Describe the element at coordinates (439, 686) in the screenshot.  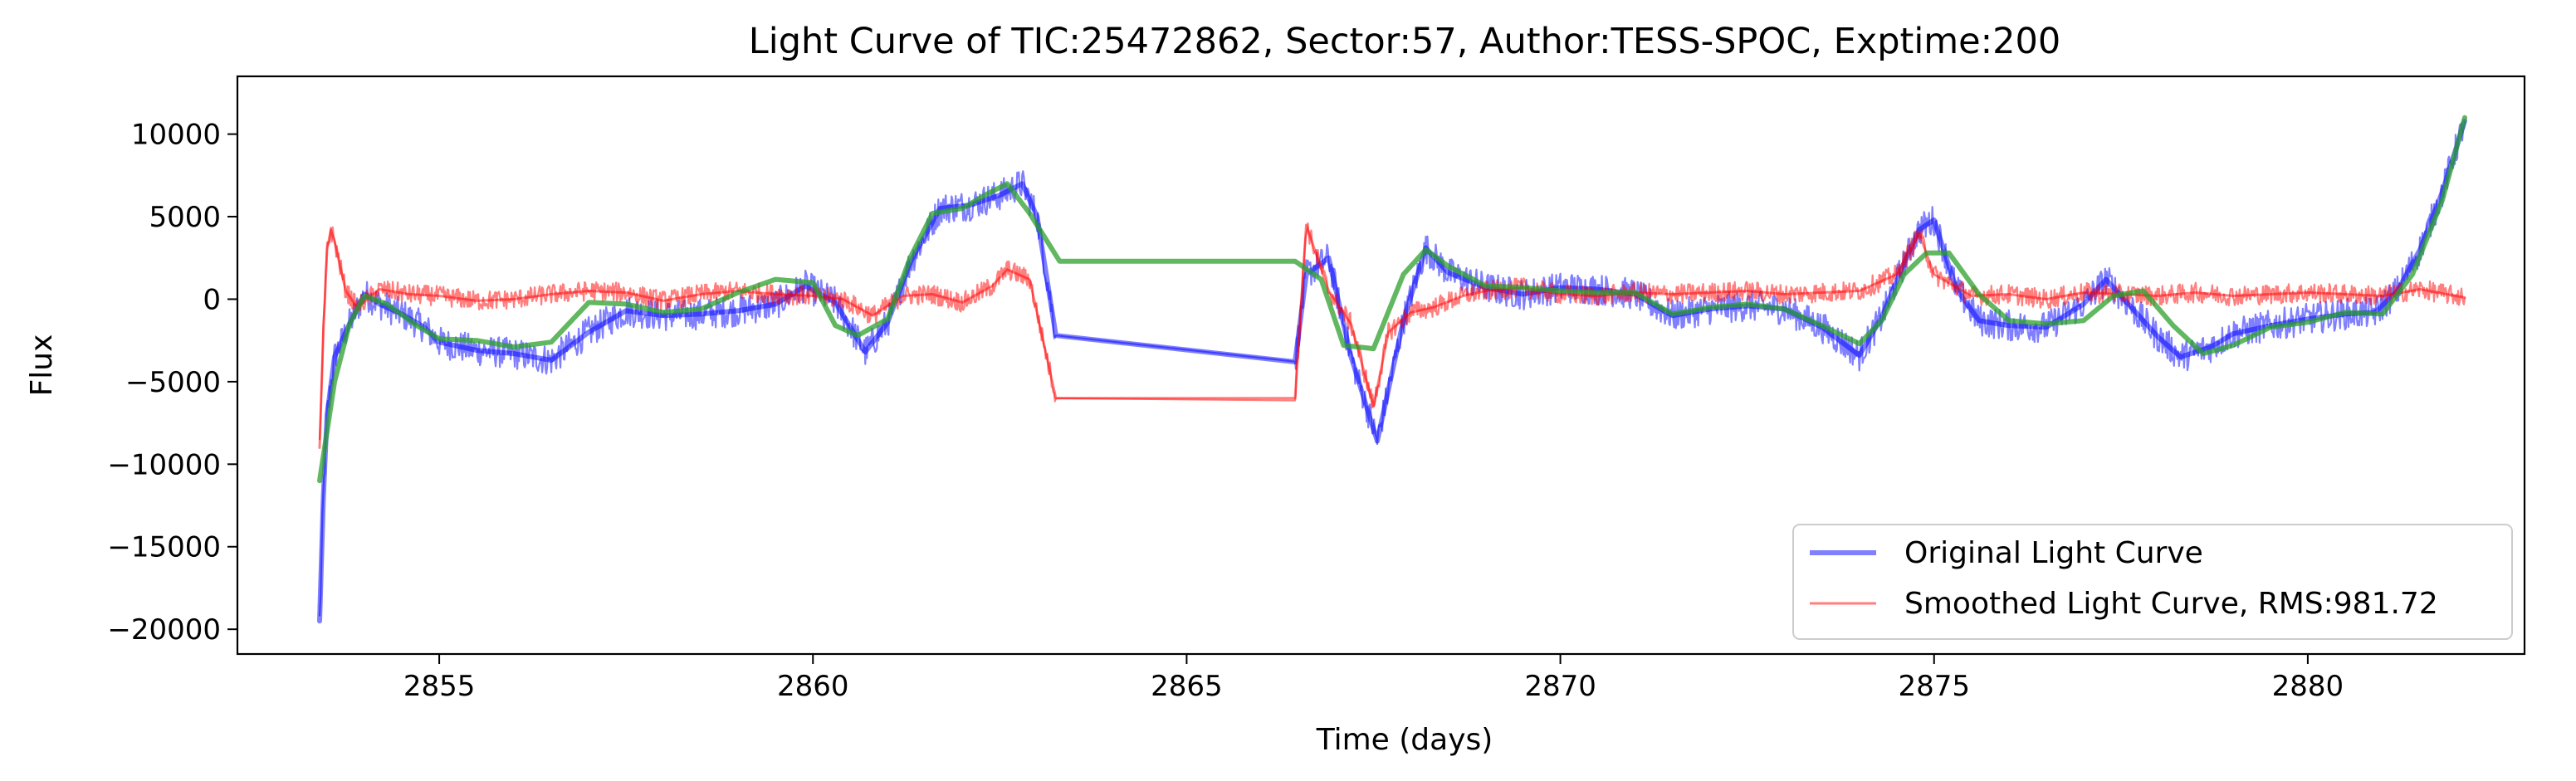
I see `x-tick-label: 2855` at that location.